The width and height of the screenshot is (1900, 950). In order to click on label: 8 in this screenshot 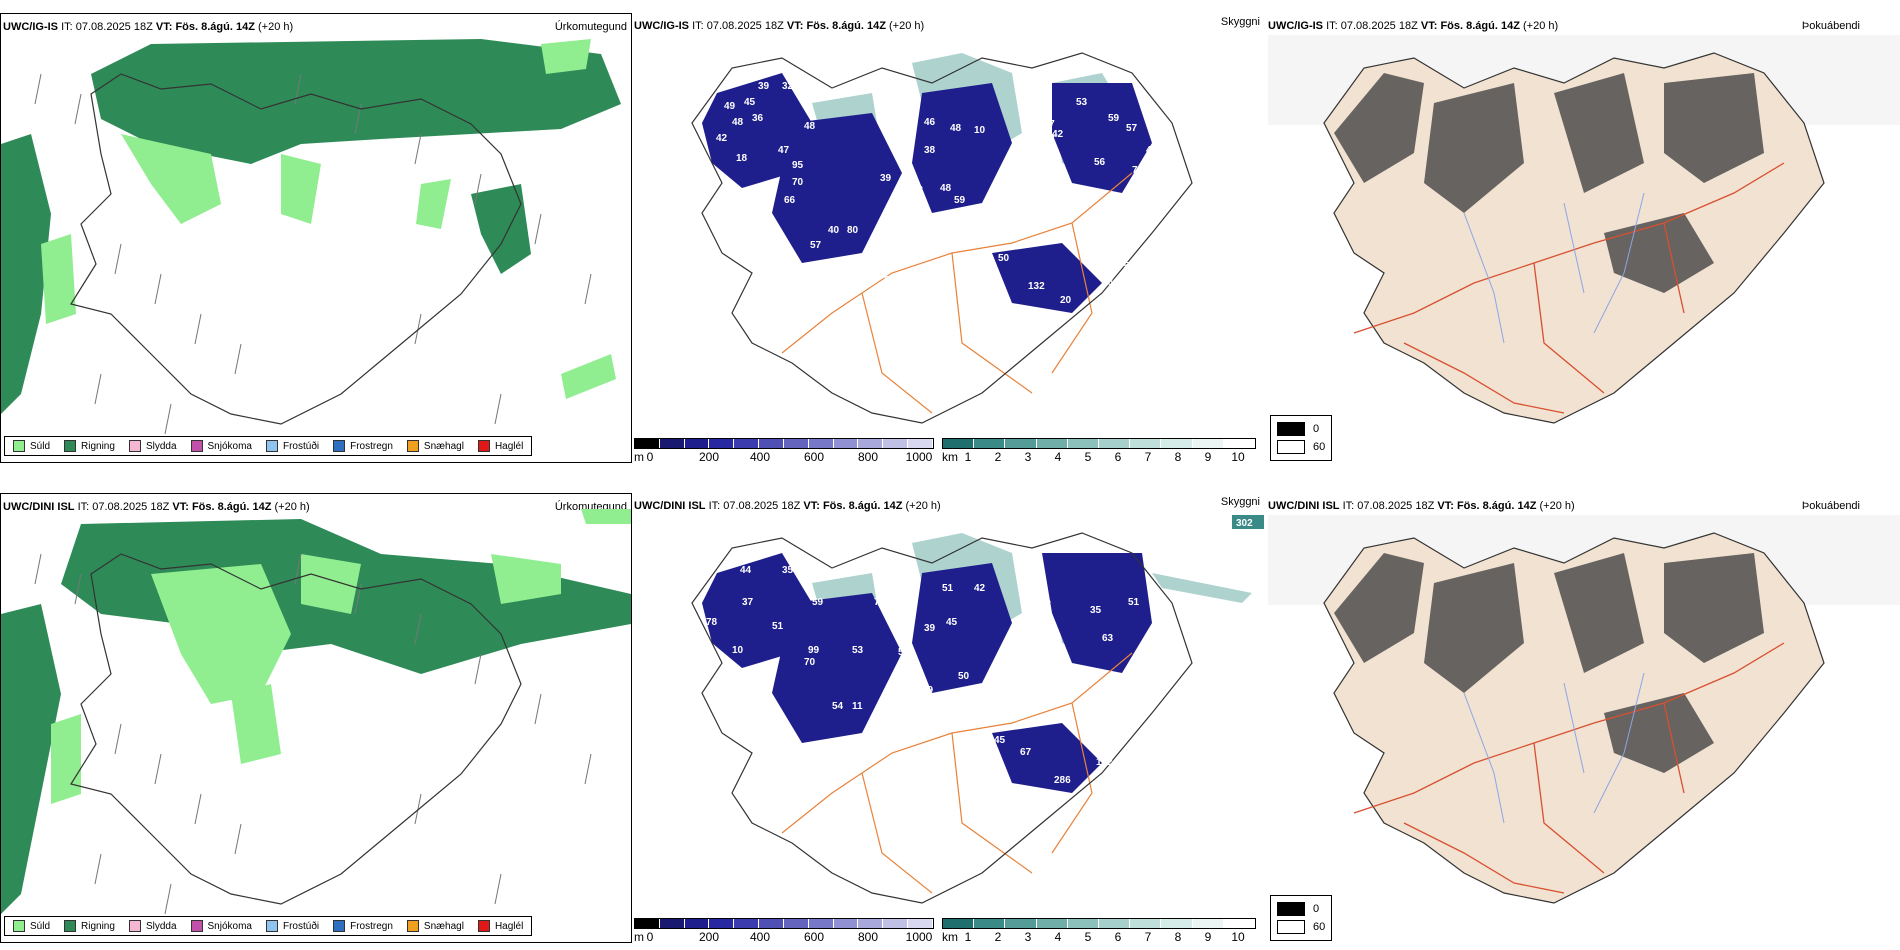, I will do `click(1178, 456)`.